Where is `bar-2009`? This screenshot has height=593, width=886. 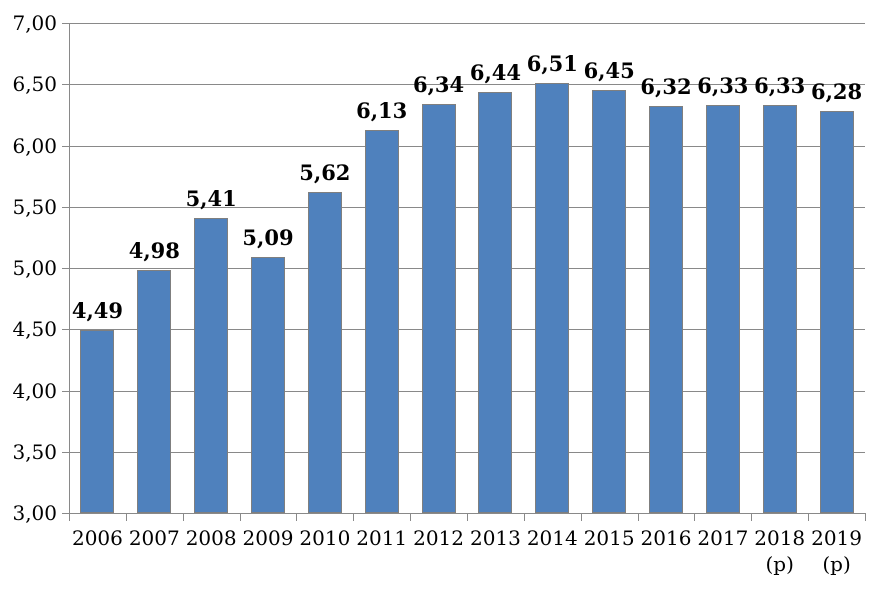
bar-2009 is located at coordinates (268, 384).